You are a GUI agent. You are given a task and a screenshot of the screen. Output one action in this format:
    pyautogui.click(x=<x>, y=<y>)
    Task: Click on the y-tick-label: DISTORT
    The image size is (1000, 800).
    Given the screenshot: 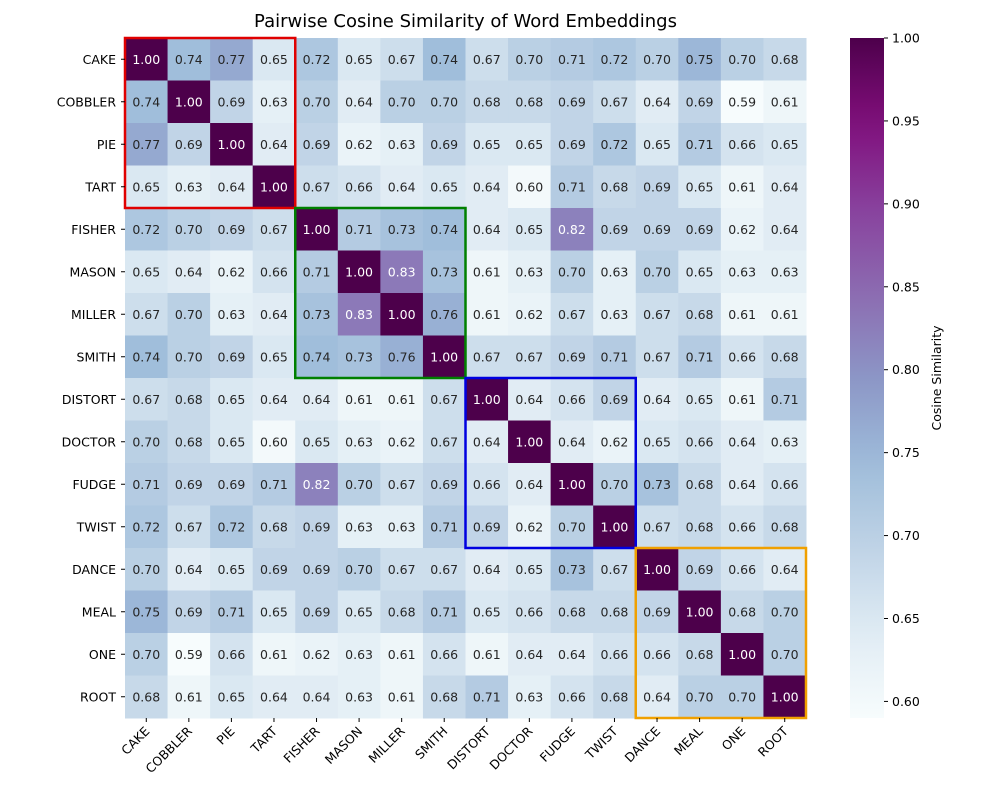 What is the action you would take?
    pyautogui.click(x=89, y=399)
    